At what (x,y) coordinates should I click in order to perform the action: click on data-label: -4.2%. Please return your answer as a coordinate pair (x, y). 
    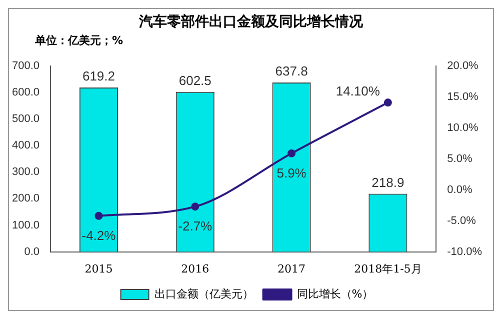
    Looking at the image, I should click on (99, 235).